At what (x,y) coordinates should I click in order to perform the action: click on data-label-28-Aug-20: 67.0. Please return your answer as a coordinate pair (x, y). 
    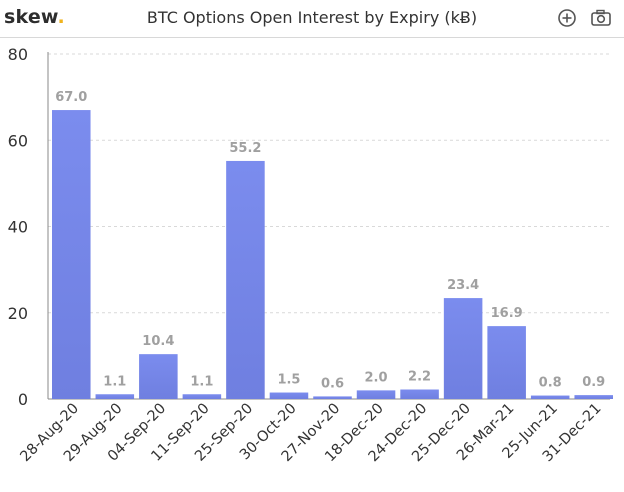
    Looking at the image, I should click on (71, 97).